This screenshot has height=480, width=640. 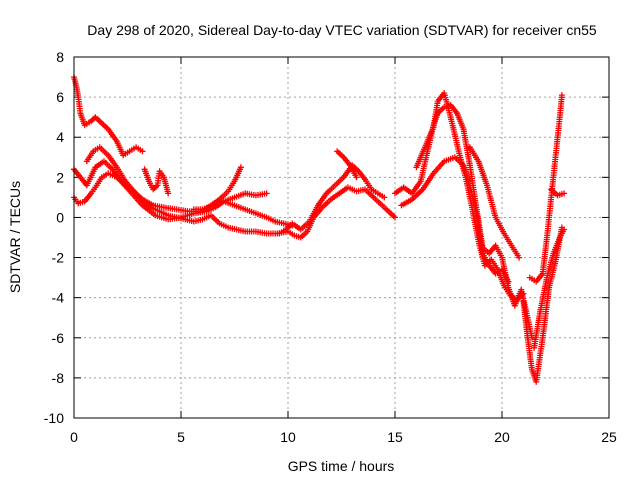 What do you see at coordinates (58, 258) in the screenshot?
I see `y-tick-label: -2` at bounding box center [58, 258].